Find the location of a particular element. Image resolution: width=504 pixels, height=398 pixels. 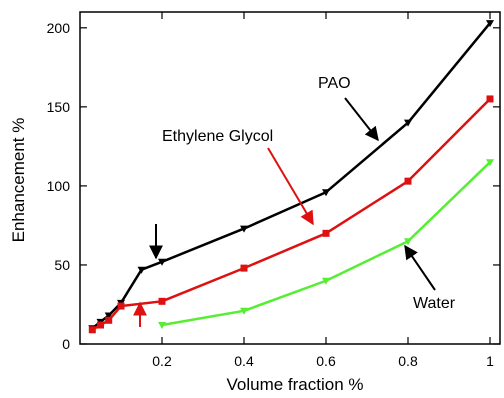

x-axis-tick-labels: 0.2 0.4 0.6 0.8 1 is located at coordinates (323, 361).